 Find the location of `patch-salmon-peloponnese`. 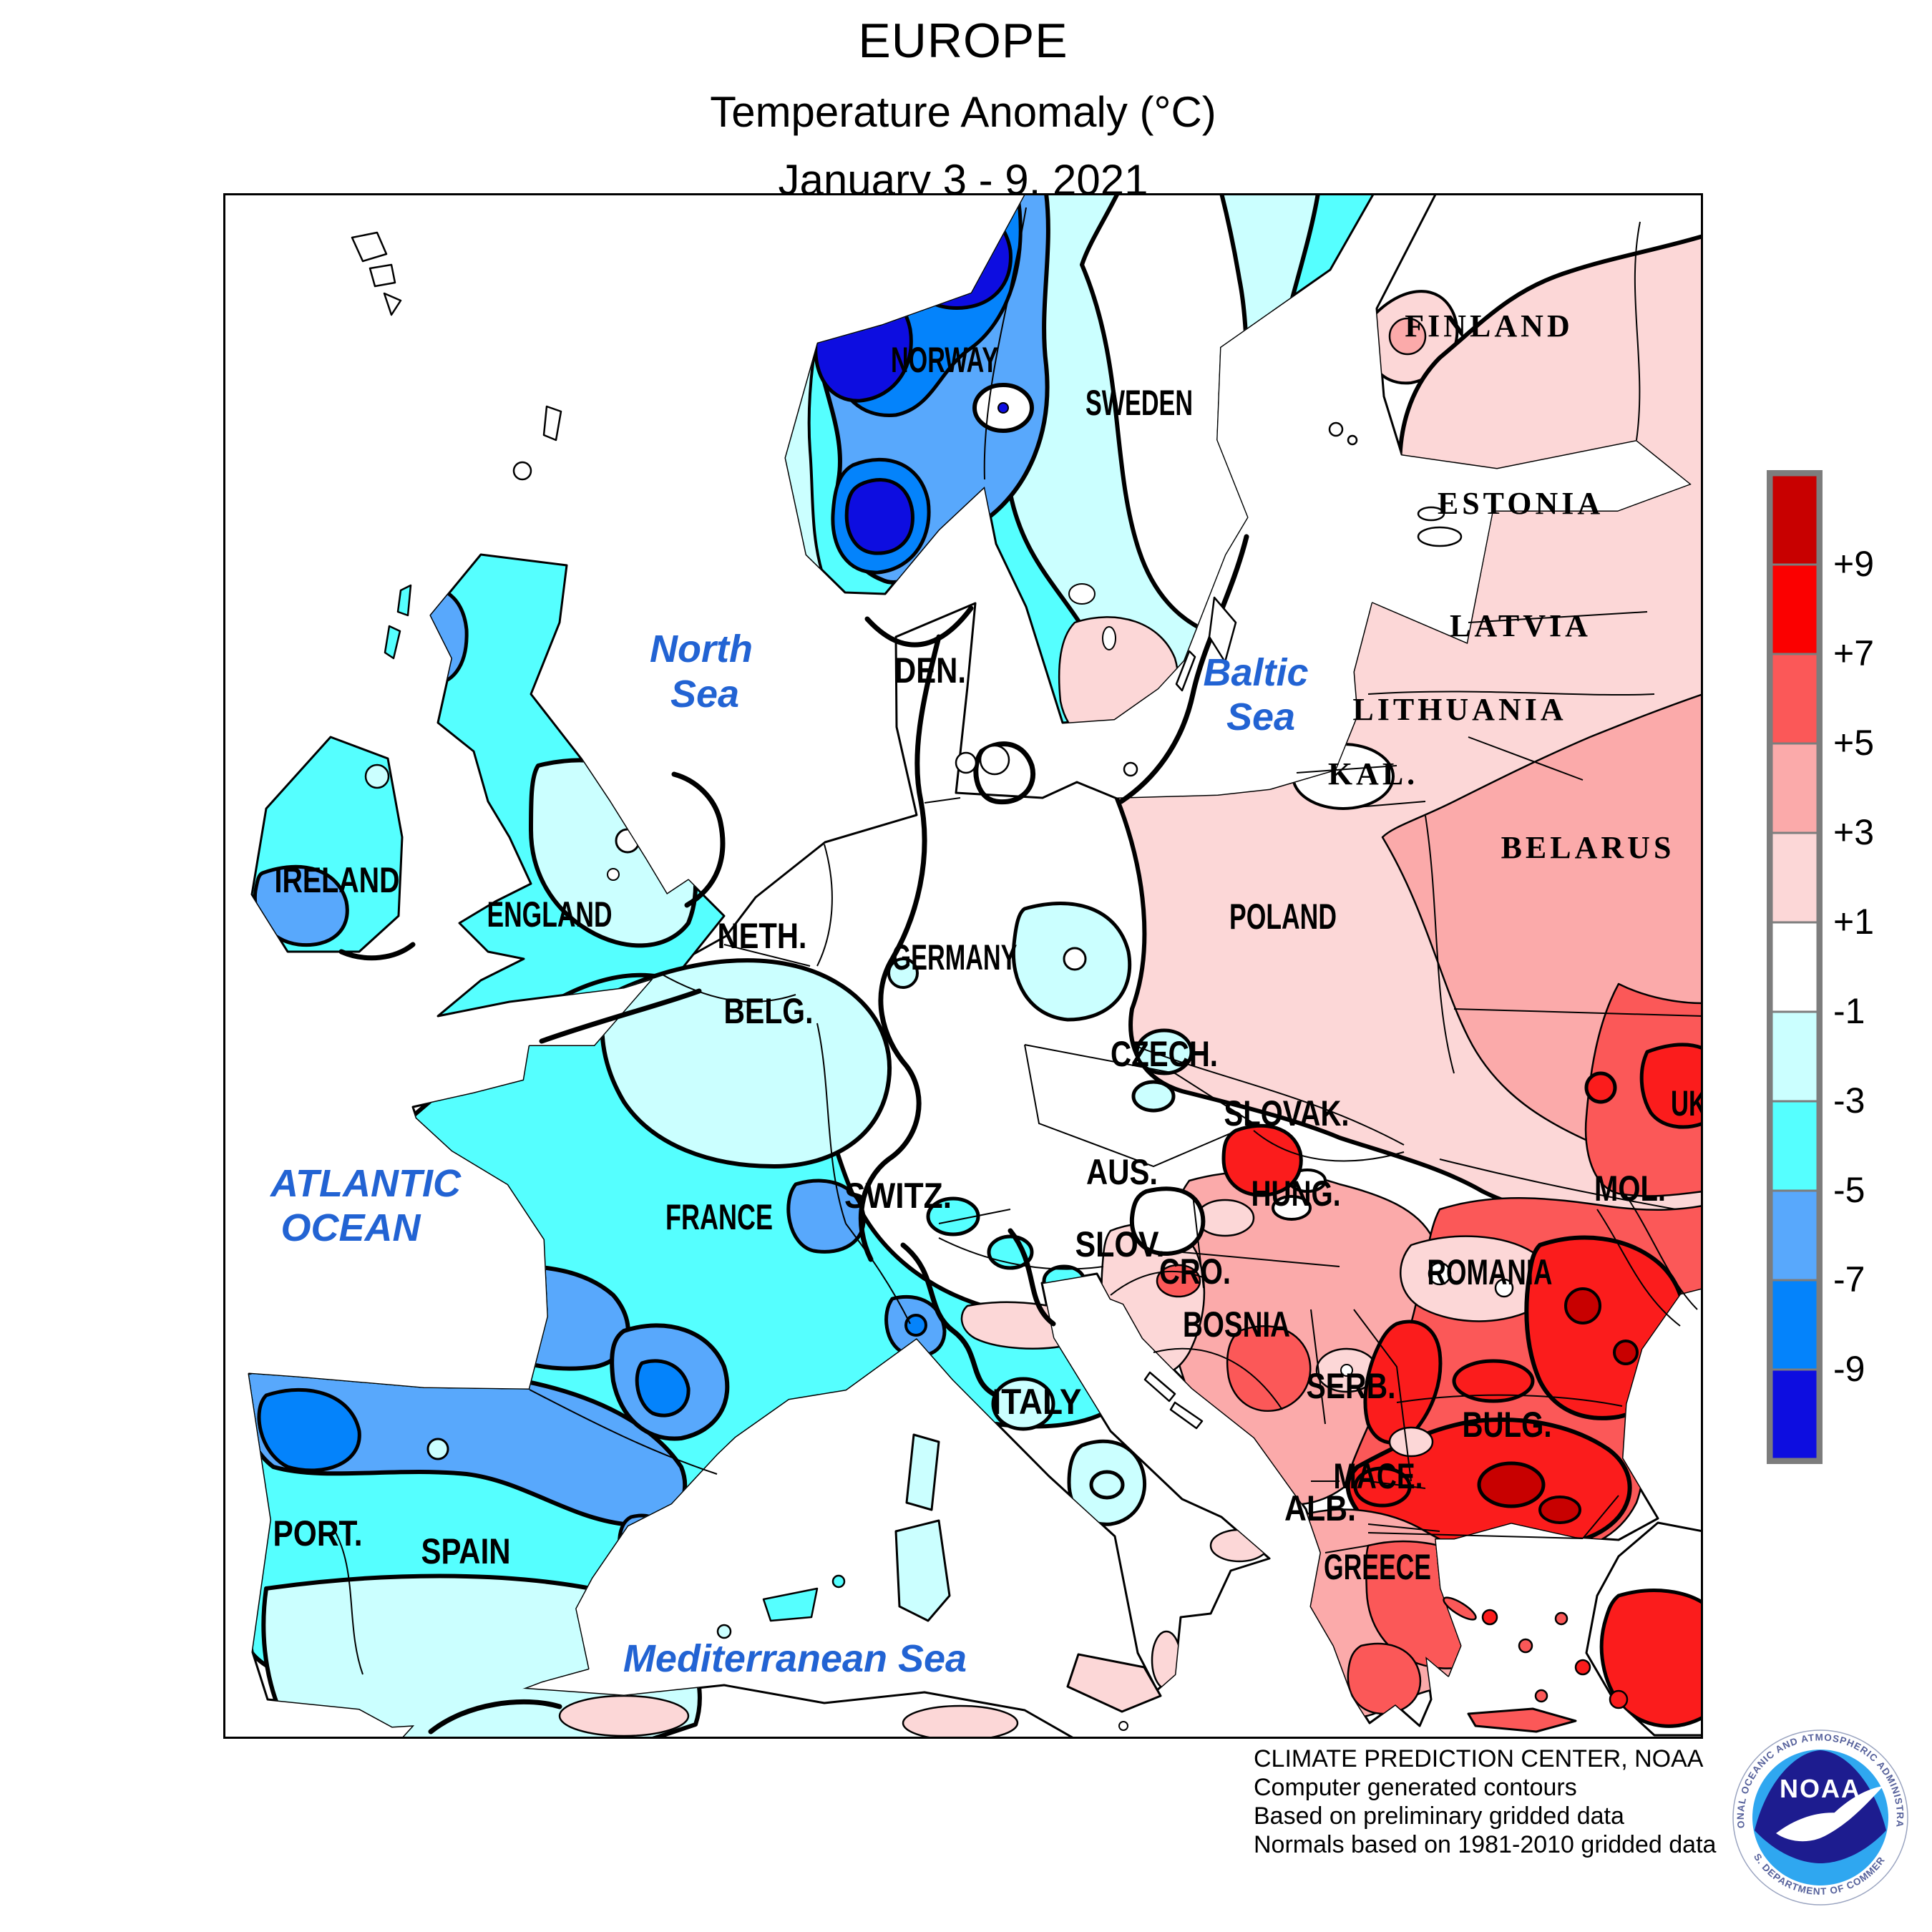

patch-salmon-peloponnese is located at coordinates (1384, 1678).